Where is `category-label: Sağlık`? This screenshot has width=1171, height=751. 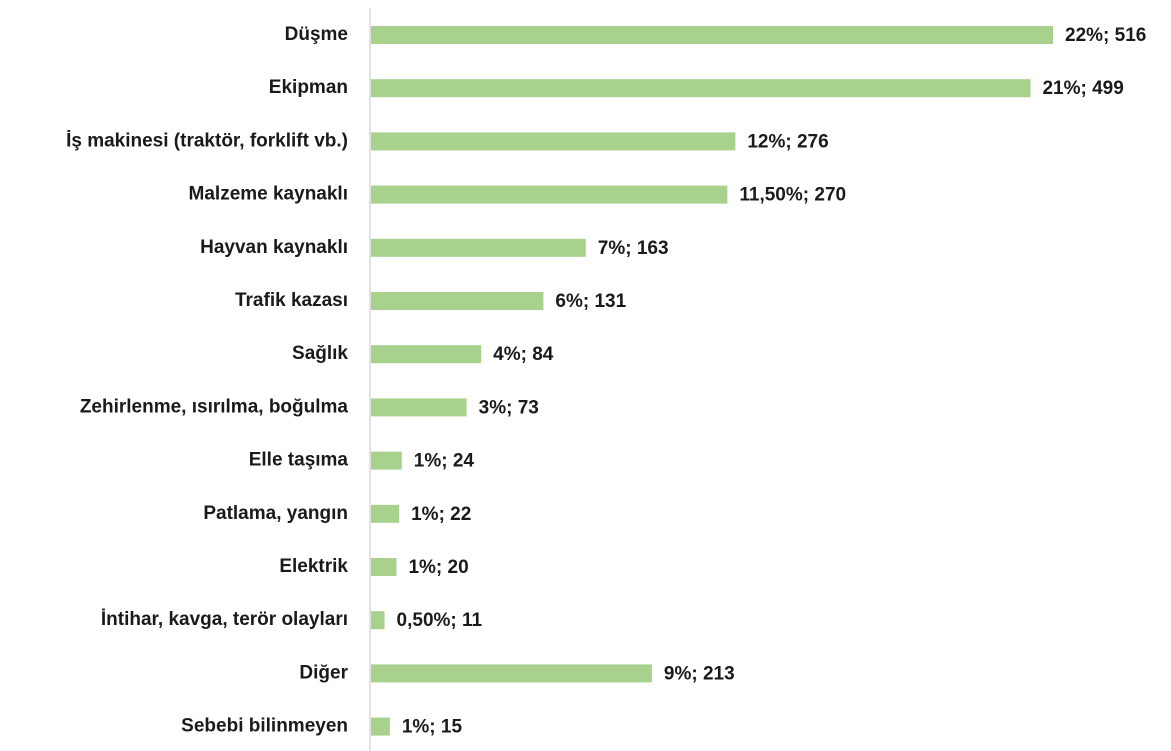 category-label: Sağlık is located at coordinates (320, 353).